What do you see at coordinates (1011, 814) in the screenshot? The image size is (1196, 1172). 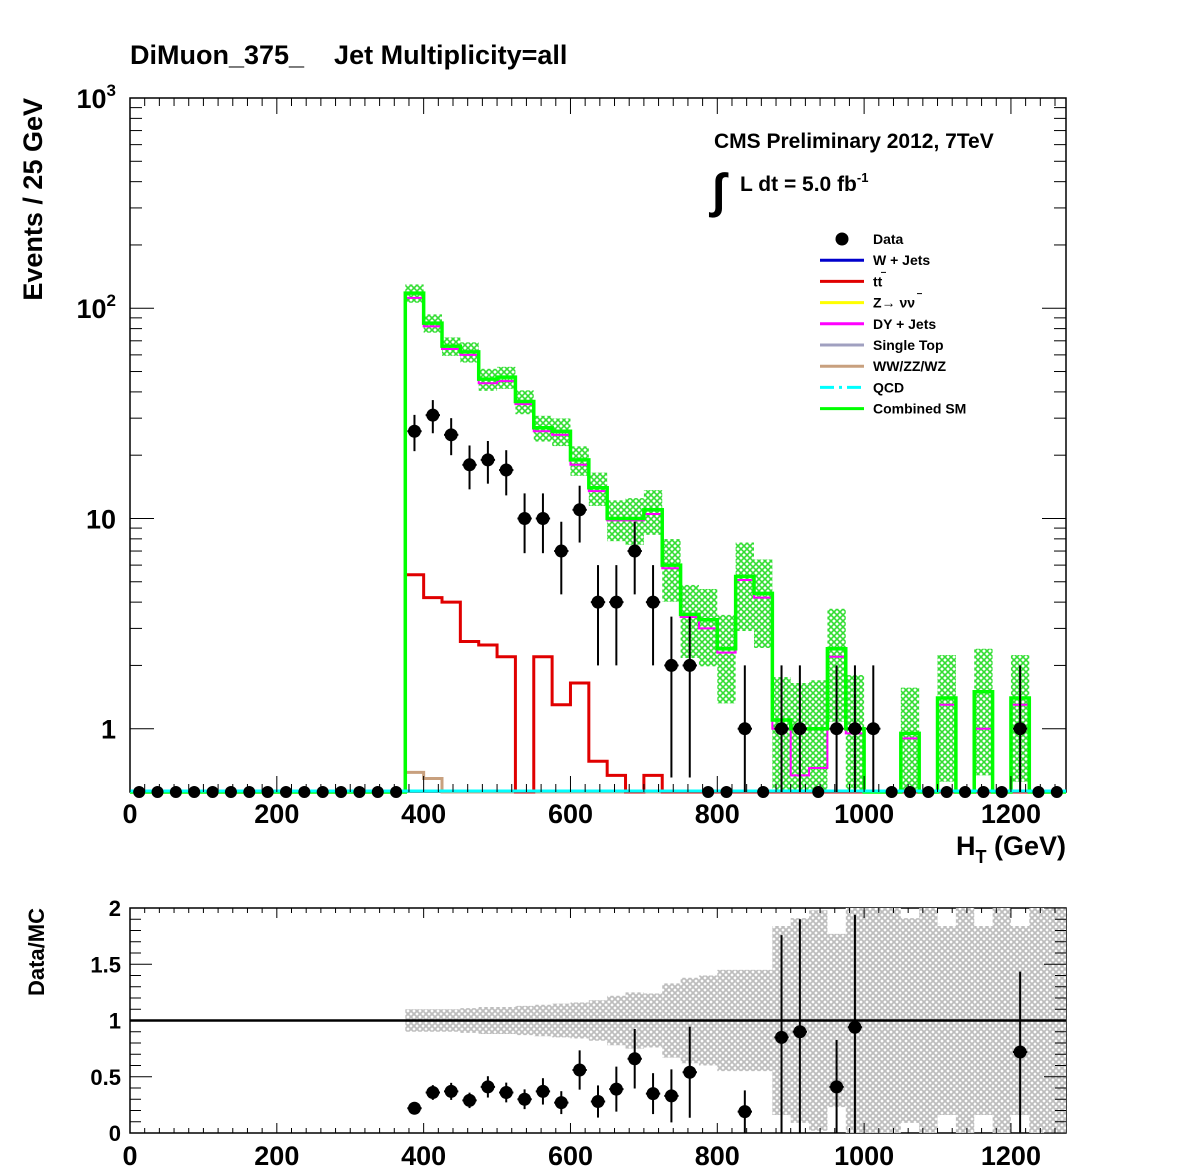 I see `x-tick-label: 1200` at bounding box center [1011, 814].